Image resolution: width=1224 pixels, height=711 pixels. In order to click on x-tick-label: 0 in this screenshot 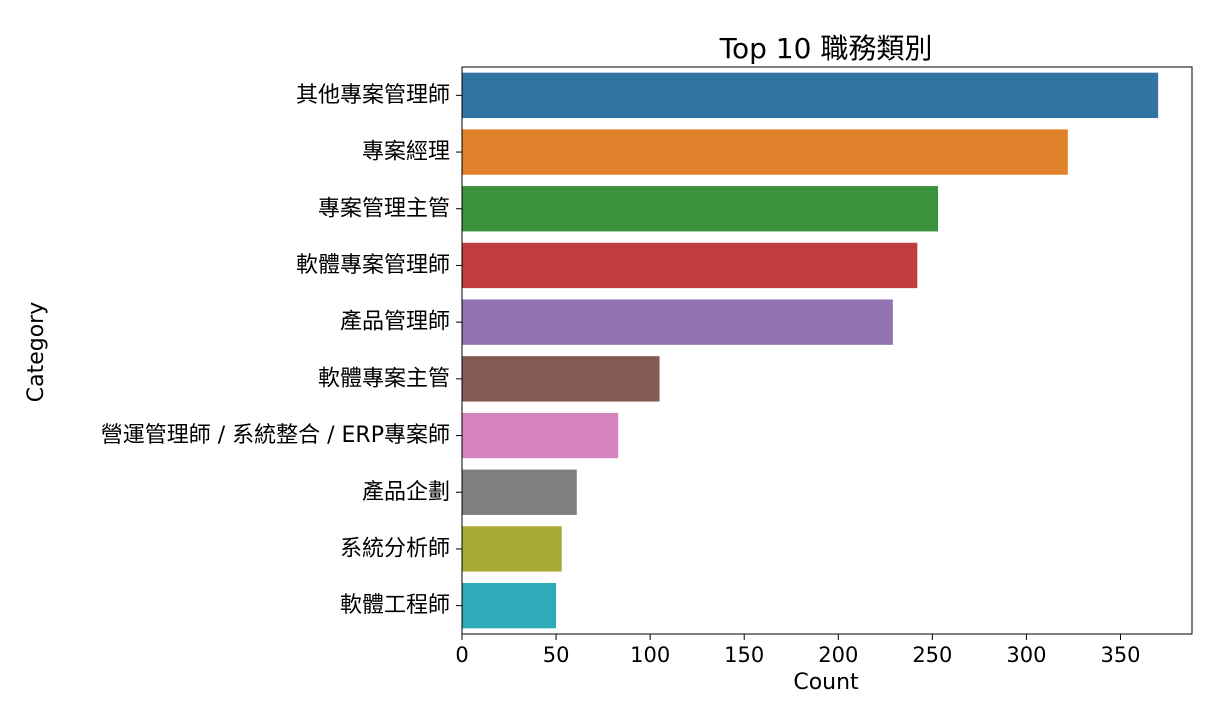, I will do `click(461, 655)`.